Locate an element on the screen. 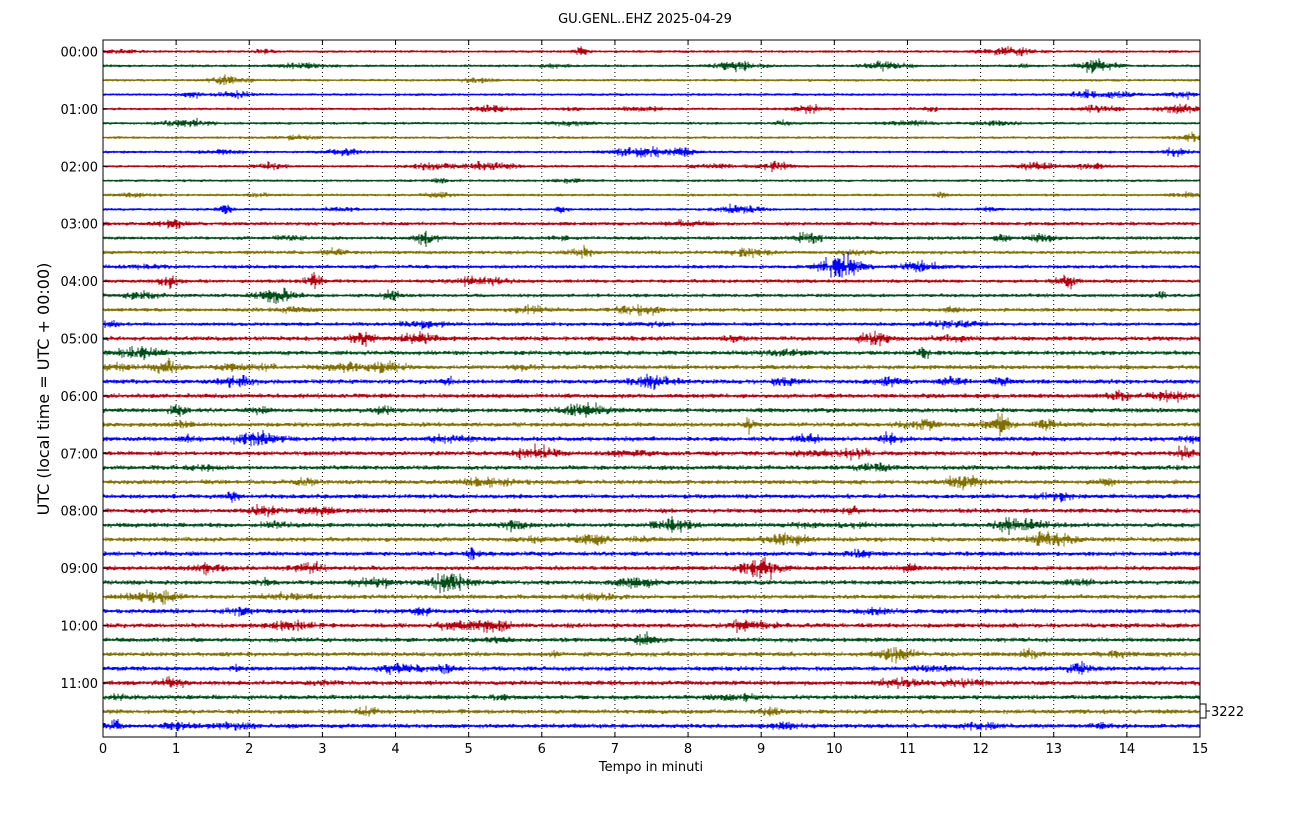  x-tick-label: 15 is located at coordinates (1200, 749).